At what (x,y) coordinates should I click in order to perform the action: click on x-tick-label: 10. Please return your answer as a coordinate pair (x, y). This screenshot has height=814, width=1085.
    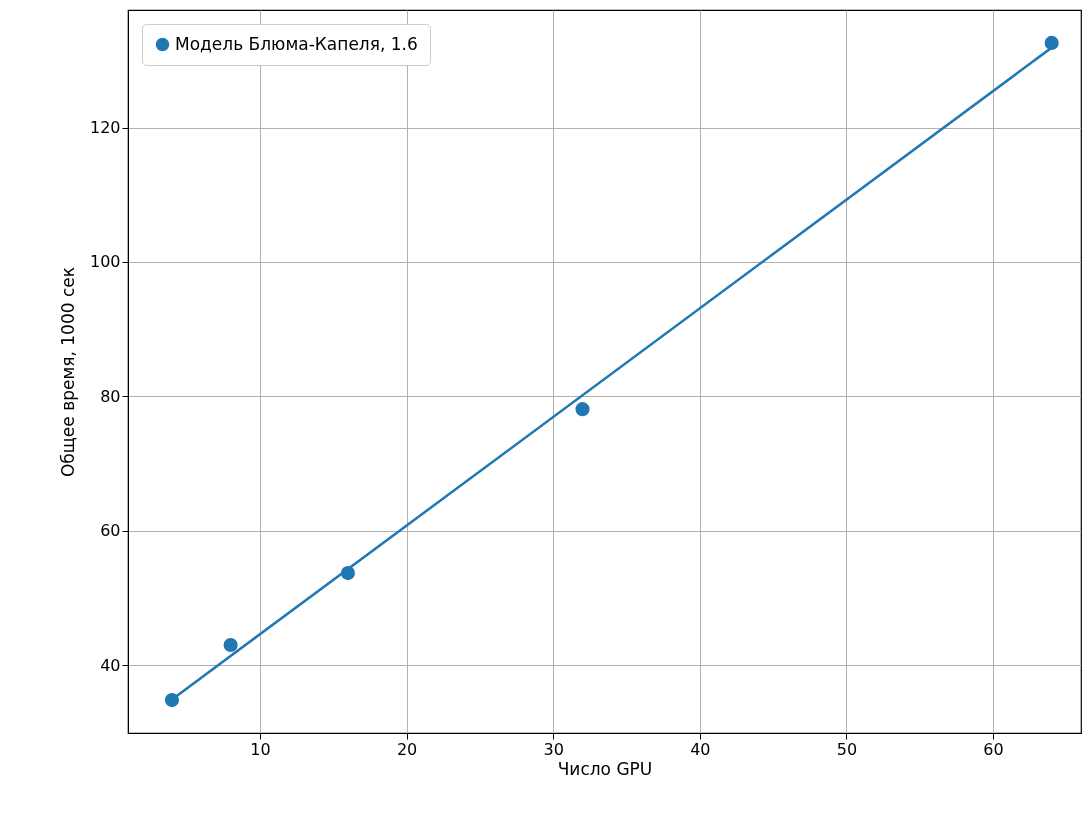
    Looking at the image, I should click on (260, 749).